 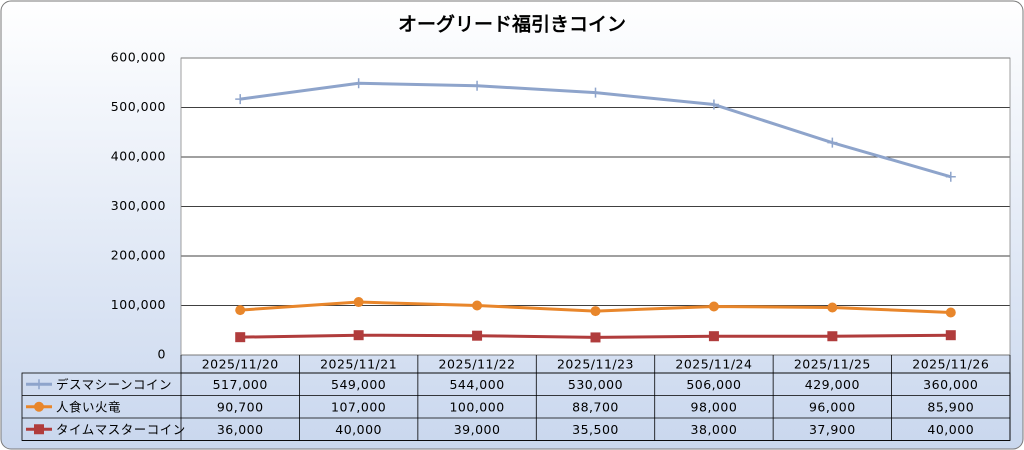 What do you see at coordinates (832, 429) in the screenshot?
I see `data-label: 37,900` at bounding box center [832, 429].